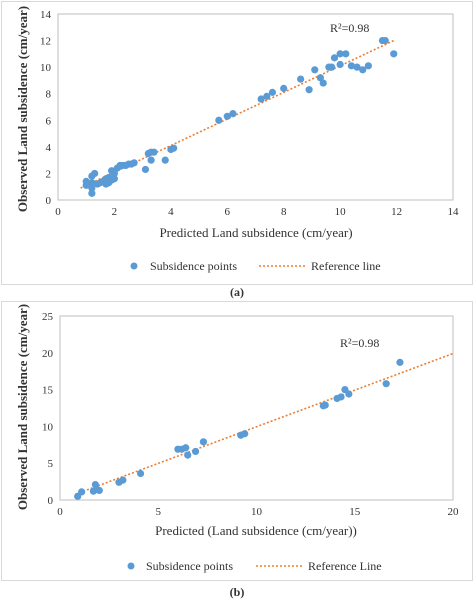 Image resolution: width=474 pixels, height=601 pixels. What do you see at coordinates (255, 232) in the screenshot?
I see `chart-a-xlabel: Predicted Land subsidence (cm/year)` at bounding box center [255, 232].